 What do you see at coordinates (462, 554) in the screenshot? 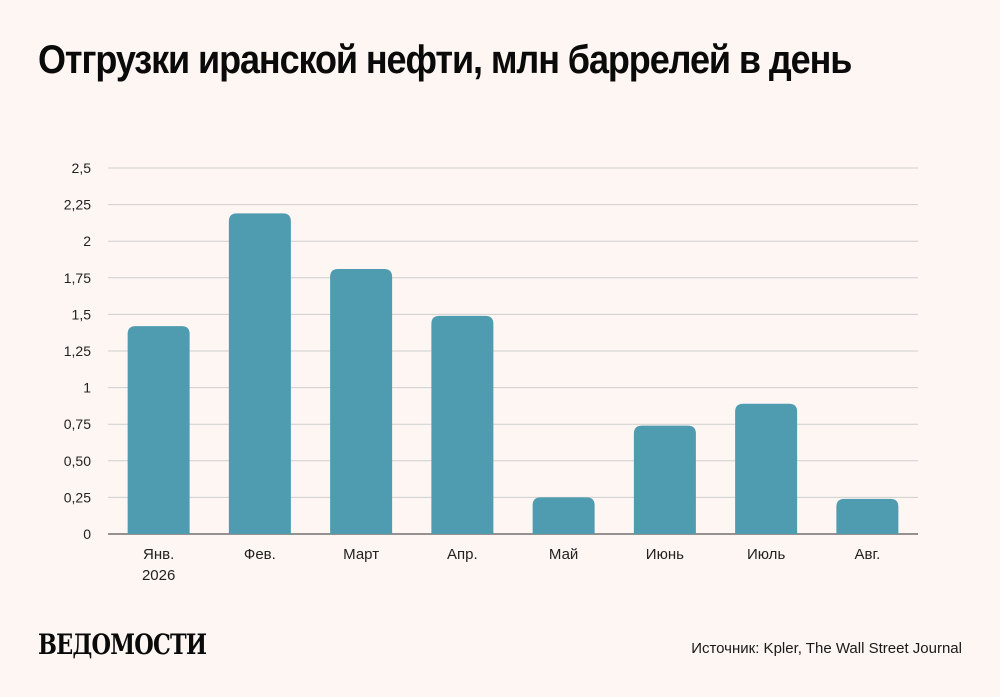
I see `x-tick-label: Апр.` at bounding box center [462, 554].